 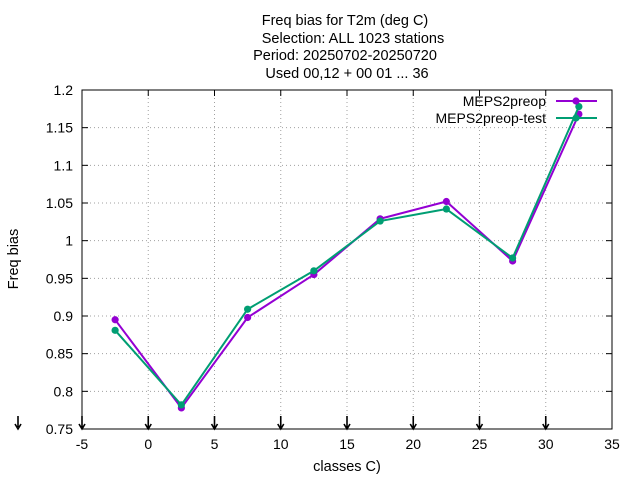 I want to click on legend-label-1: MEPS2preop, so click(x=504, y=101).